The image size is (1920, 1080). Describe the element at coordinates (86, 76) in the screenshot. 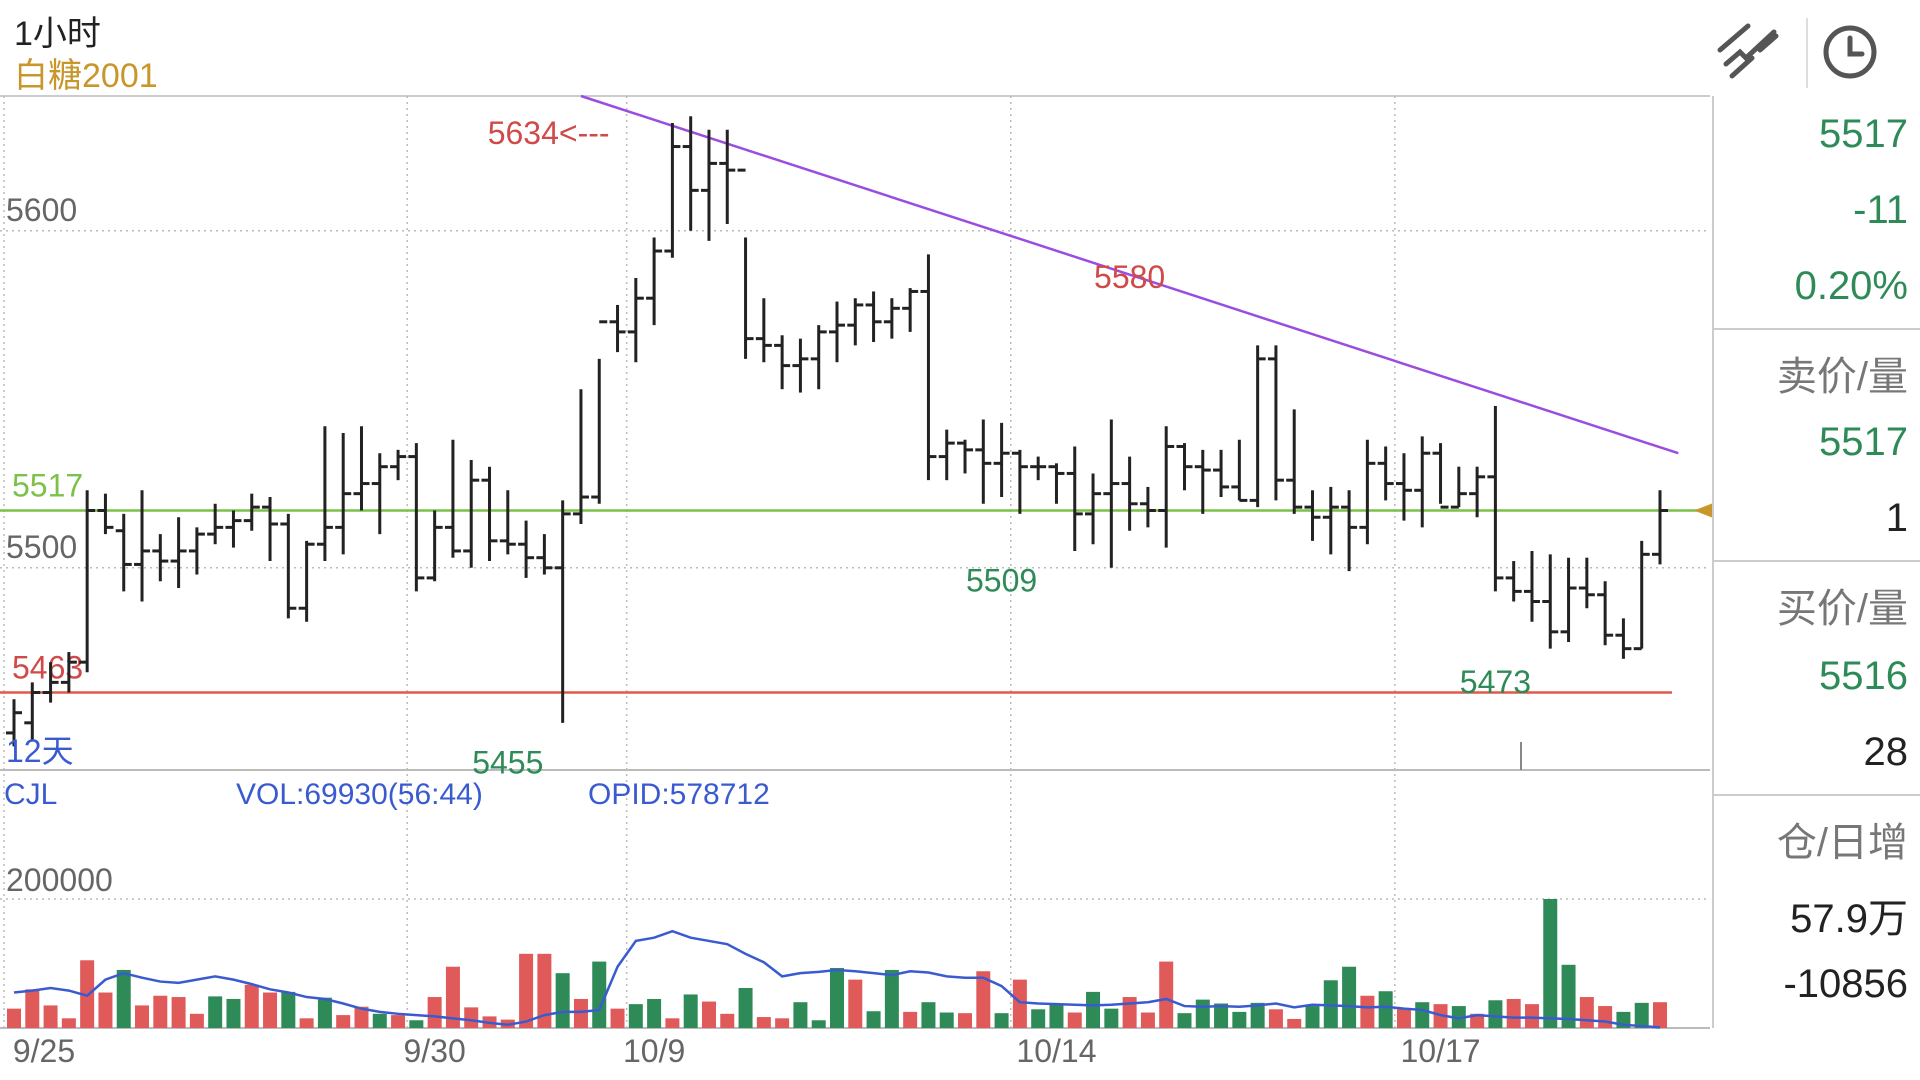

I see `instrument-name: 白糖2001` at that location.